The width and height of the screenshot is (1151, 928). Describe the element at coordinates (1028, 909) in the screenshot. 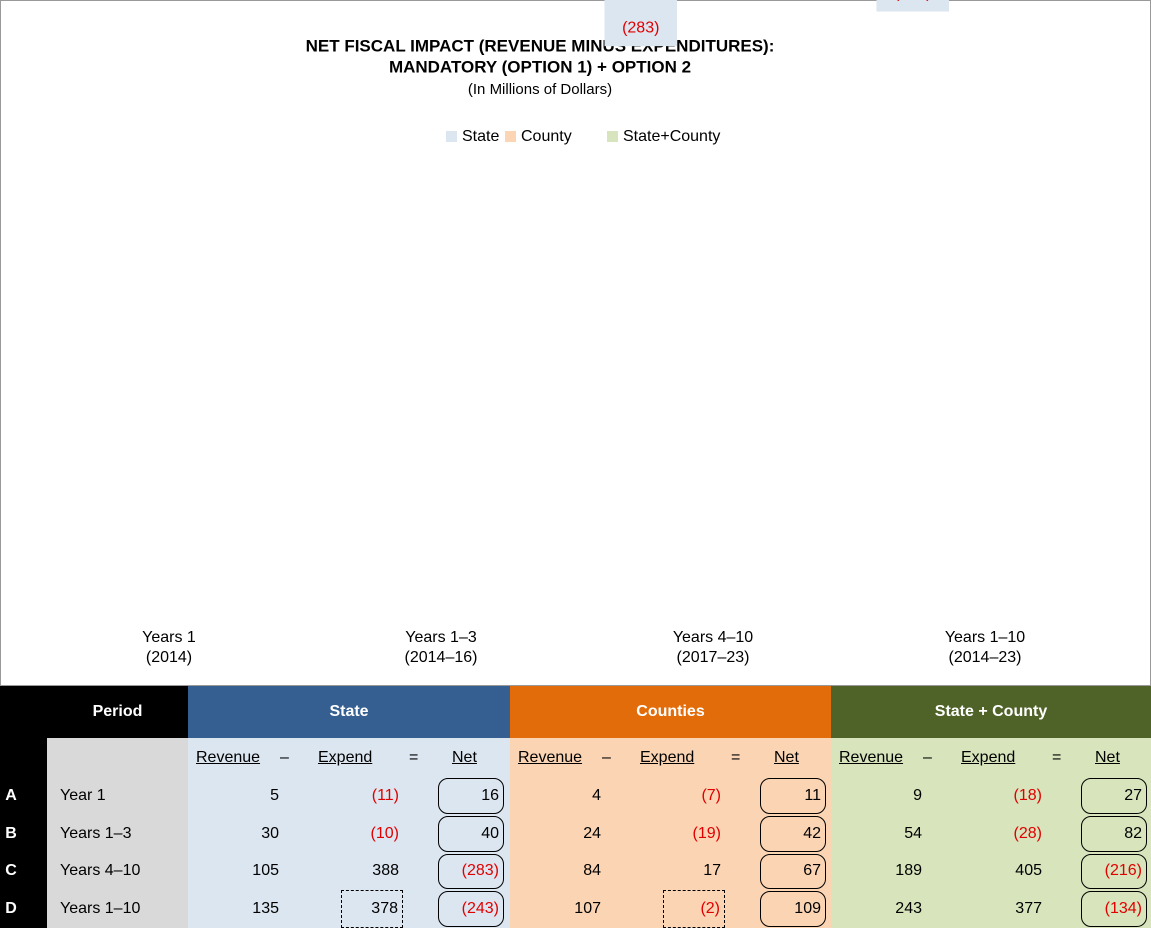

I see `table-cell: 377` at that location.